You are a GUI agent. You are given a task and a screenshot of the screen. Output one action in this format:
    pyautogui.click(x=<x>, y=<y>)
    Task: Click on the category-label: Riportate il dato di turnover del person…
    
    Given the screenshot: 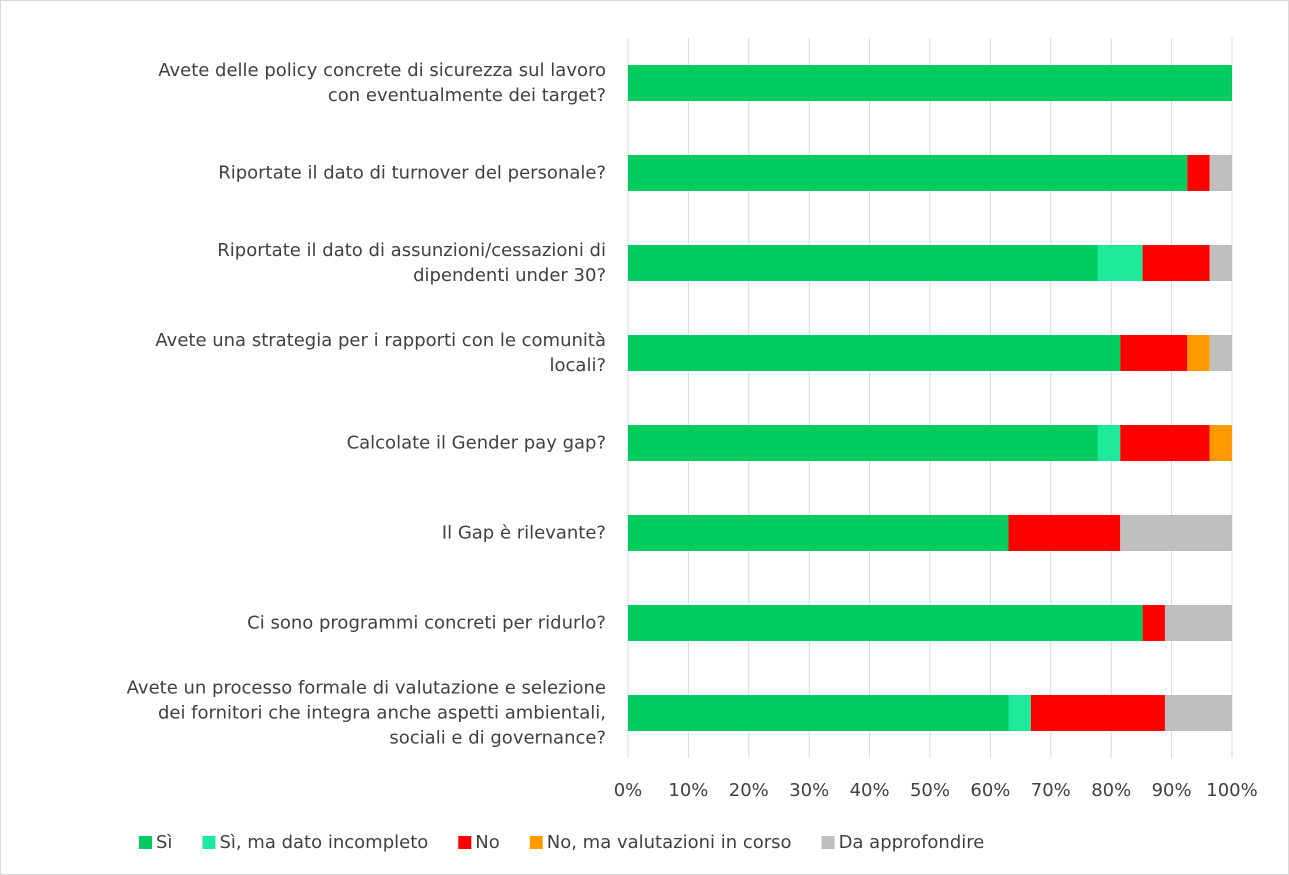 What is the action you would take?
    pyautogui.click(x=412, y=173)
    